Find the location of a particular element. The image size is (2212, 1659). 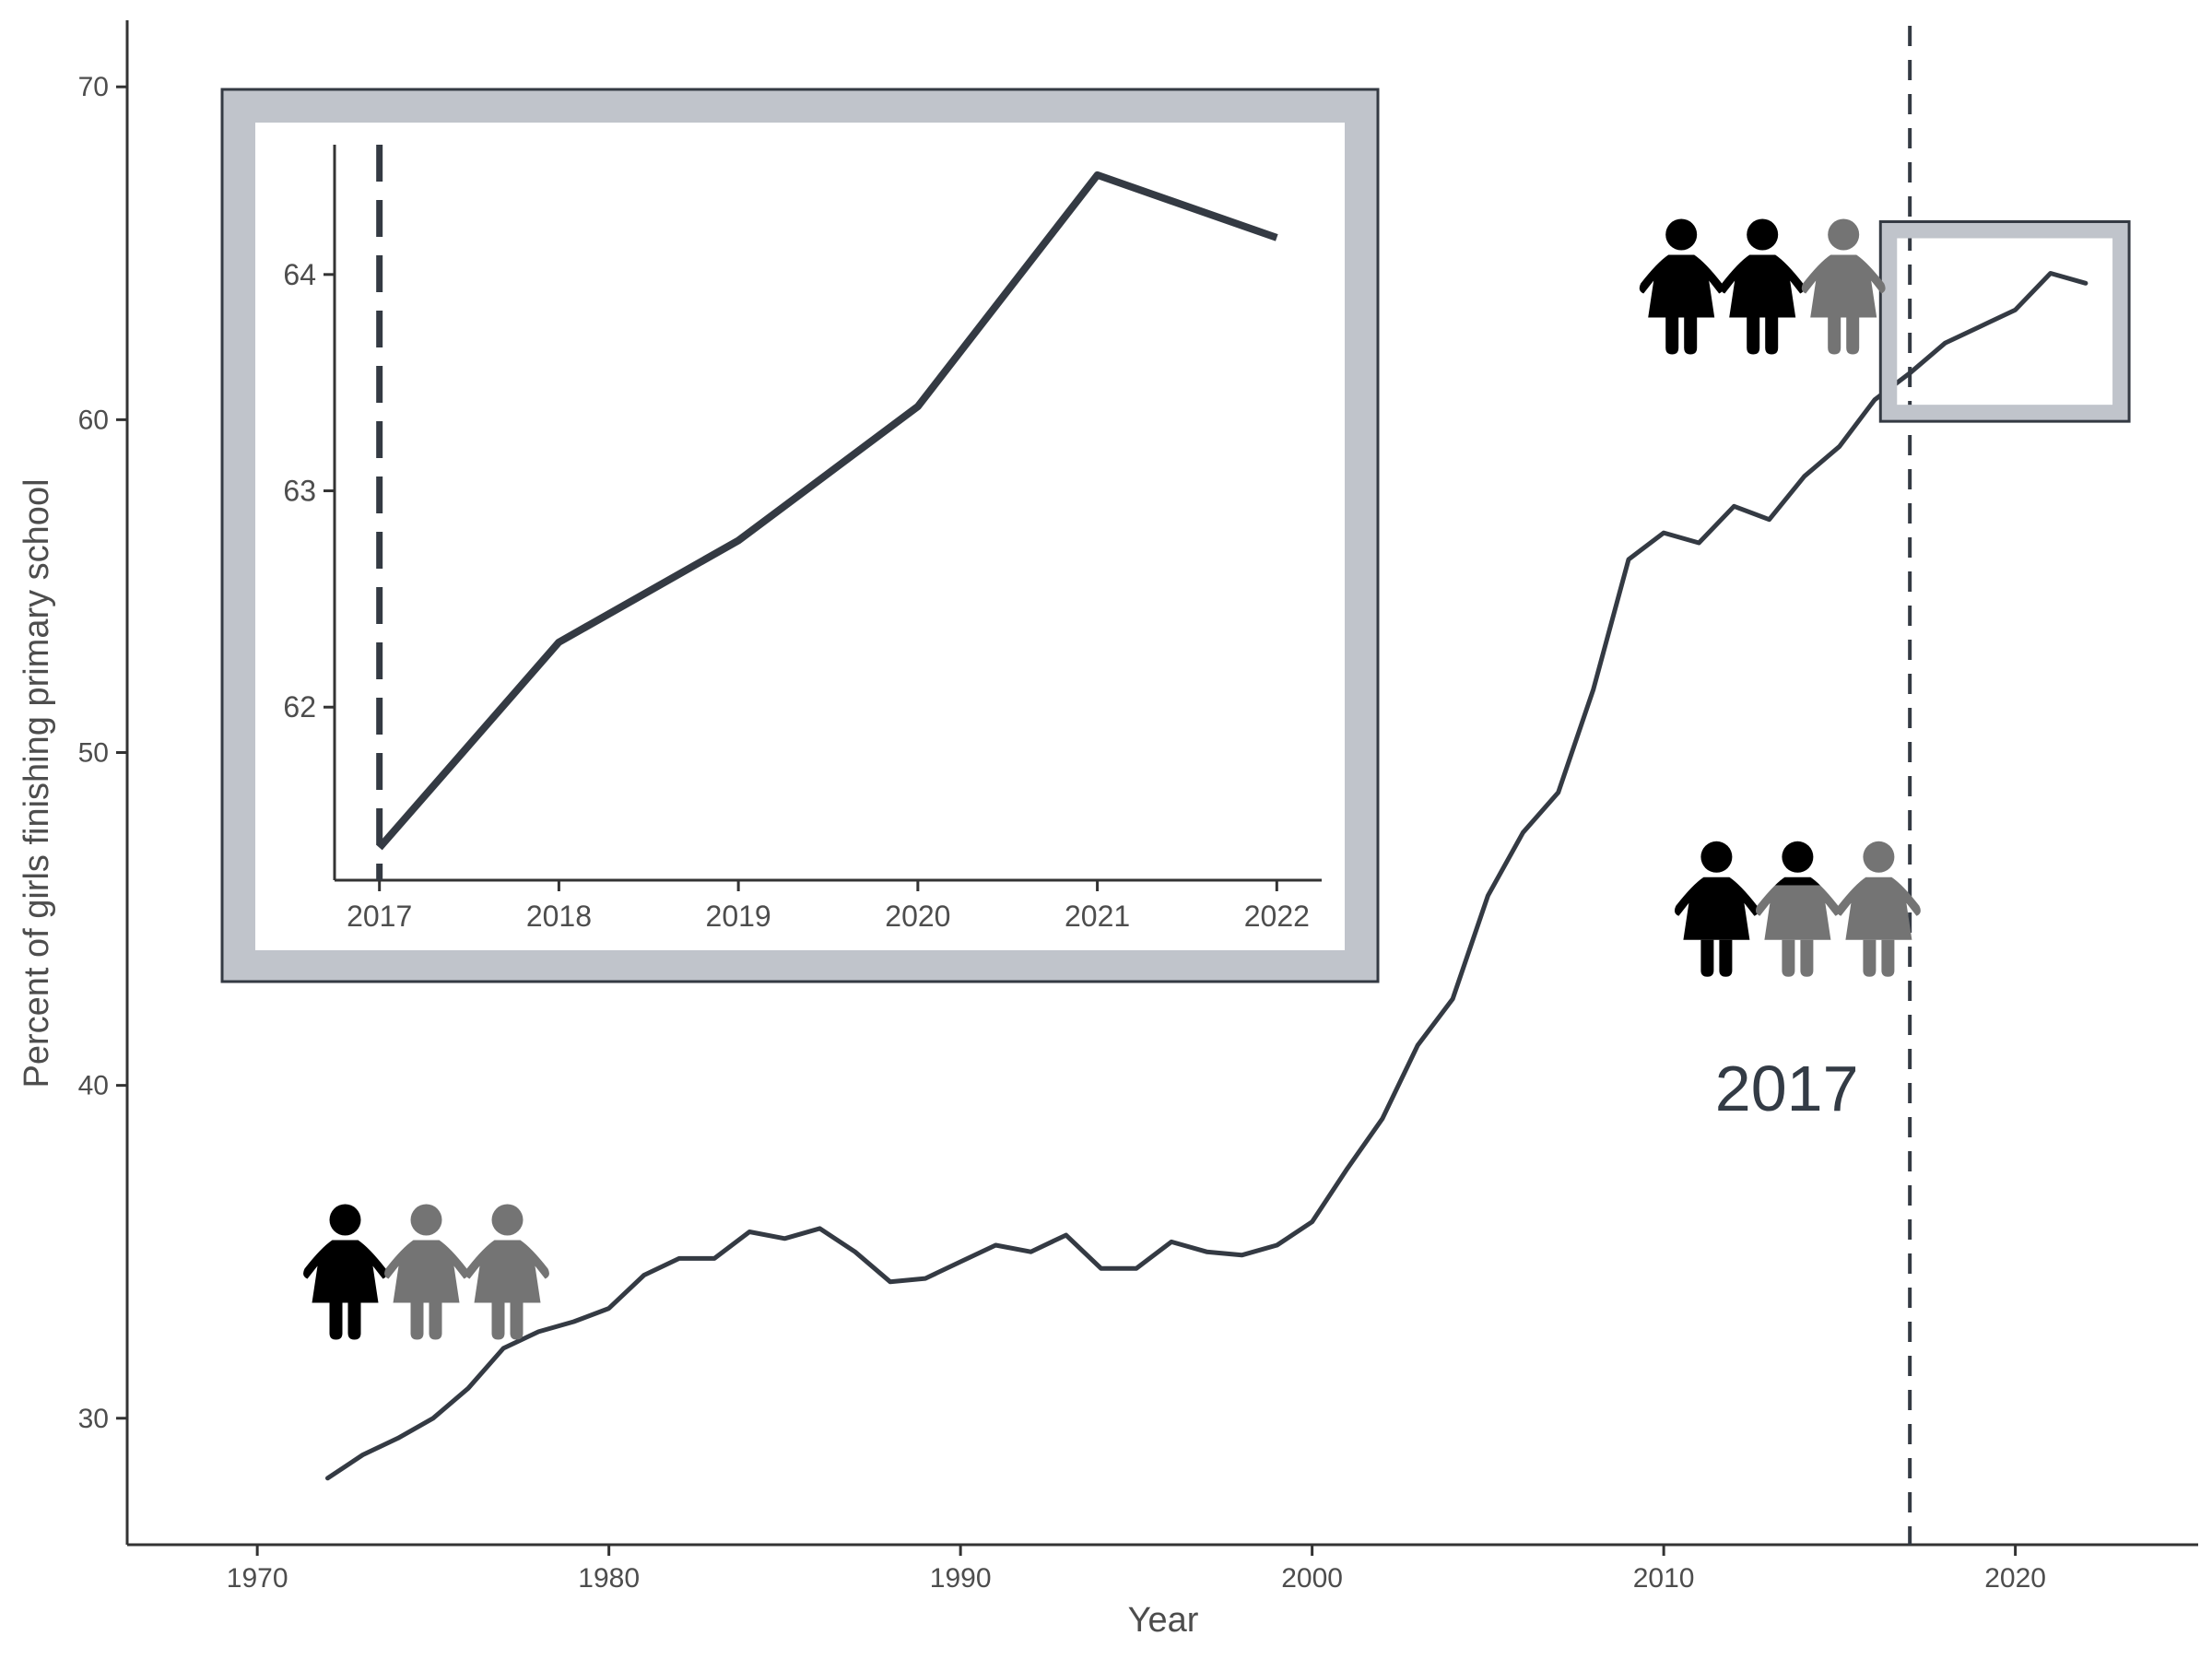

inset-y-tick-label-62: 62 is located at coordinates (299, 707).